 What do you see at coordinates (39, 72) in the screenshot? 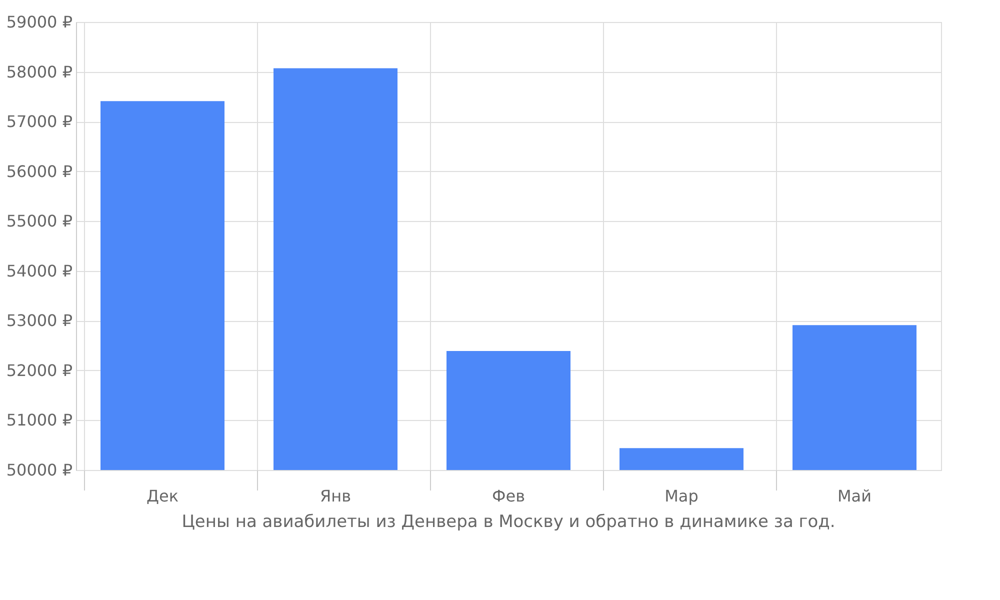
I see `y-tick-label: 58000 ₽` at bounding box center [39, 72].